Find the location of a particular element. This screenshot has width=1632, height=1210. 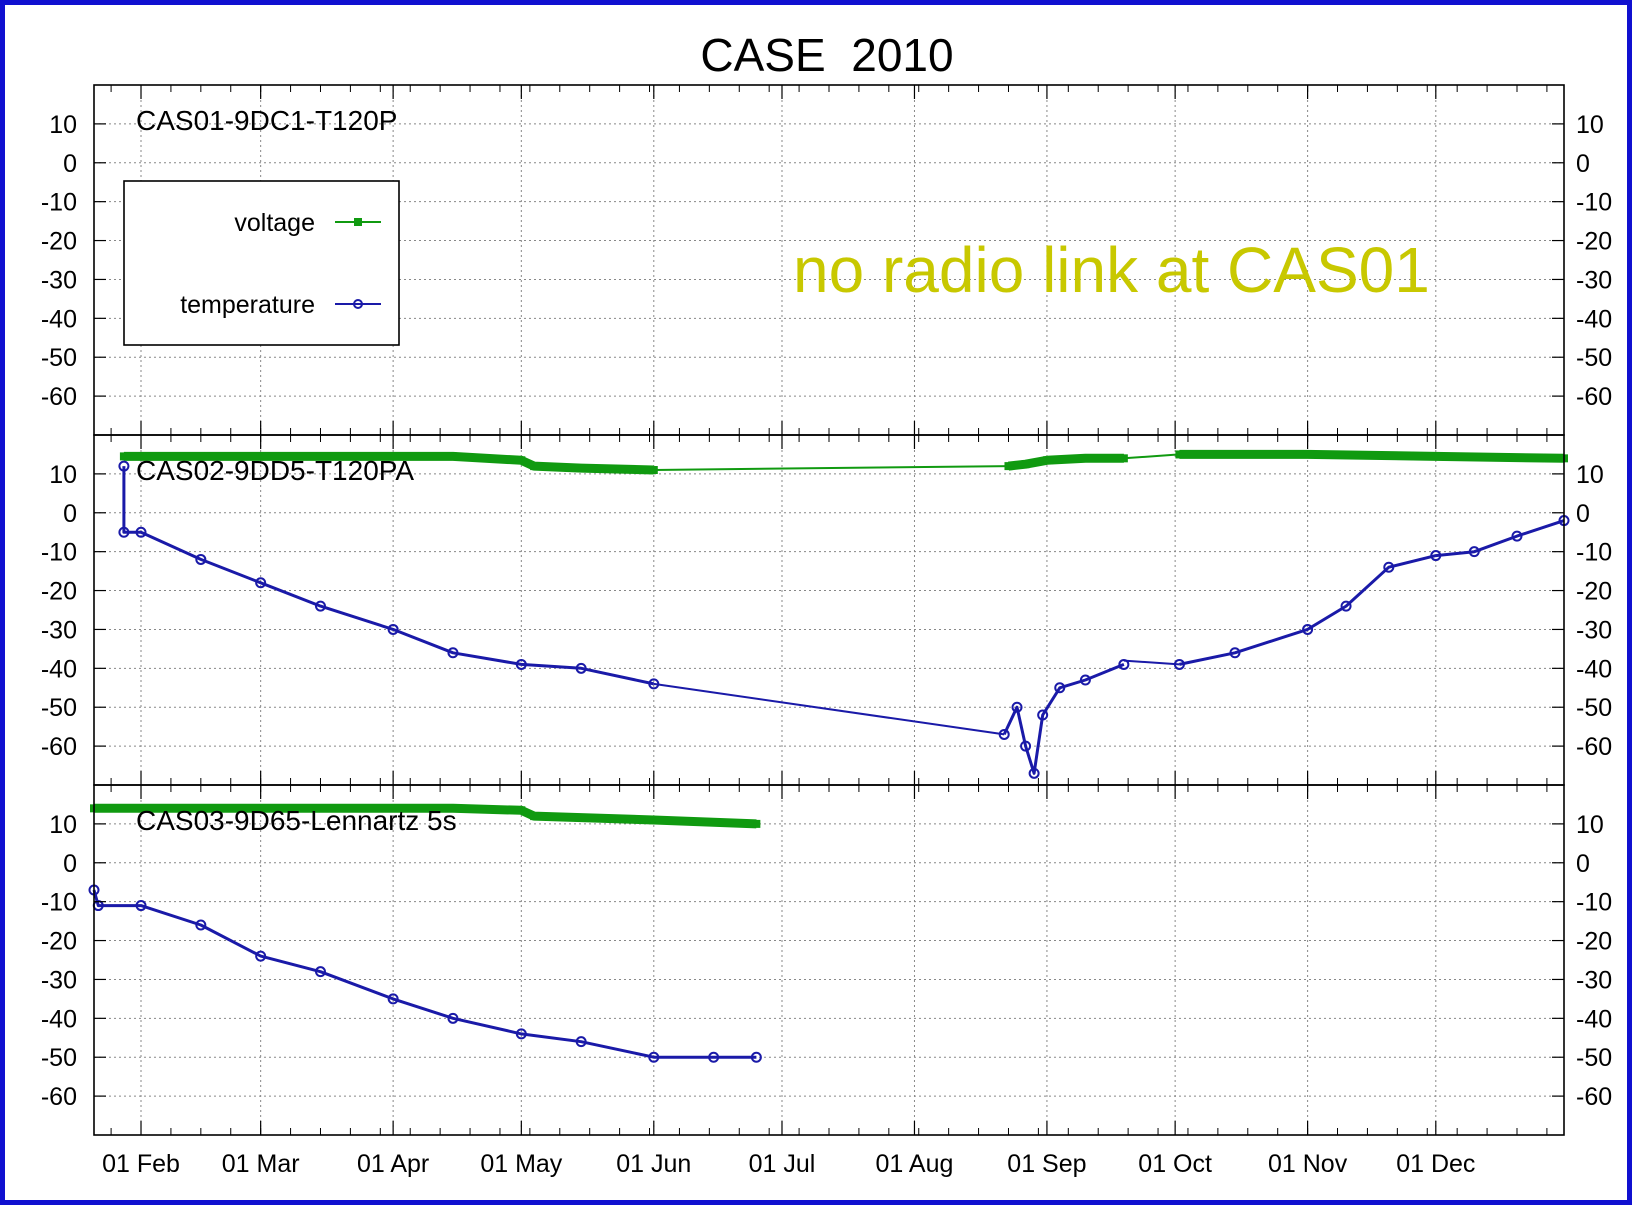

x-tick-label: 01 Sep is located at coordinates (1046, 1164).